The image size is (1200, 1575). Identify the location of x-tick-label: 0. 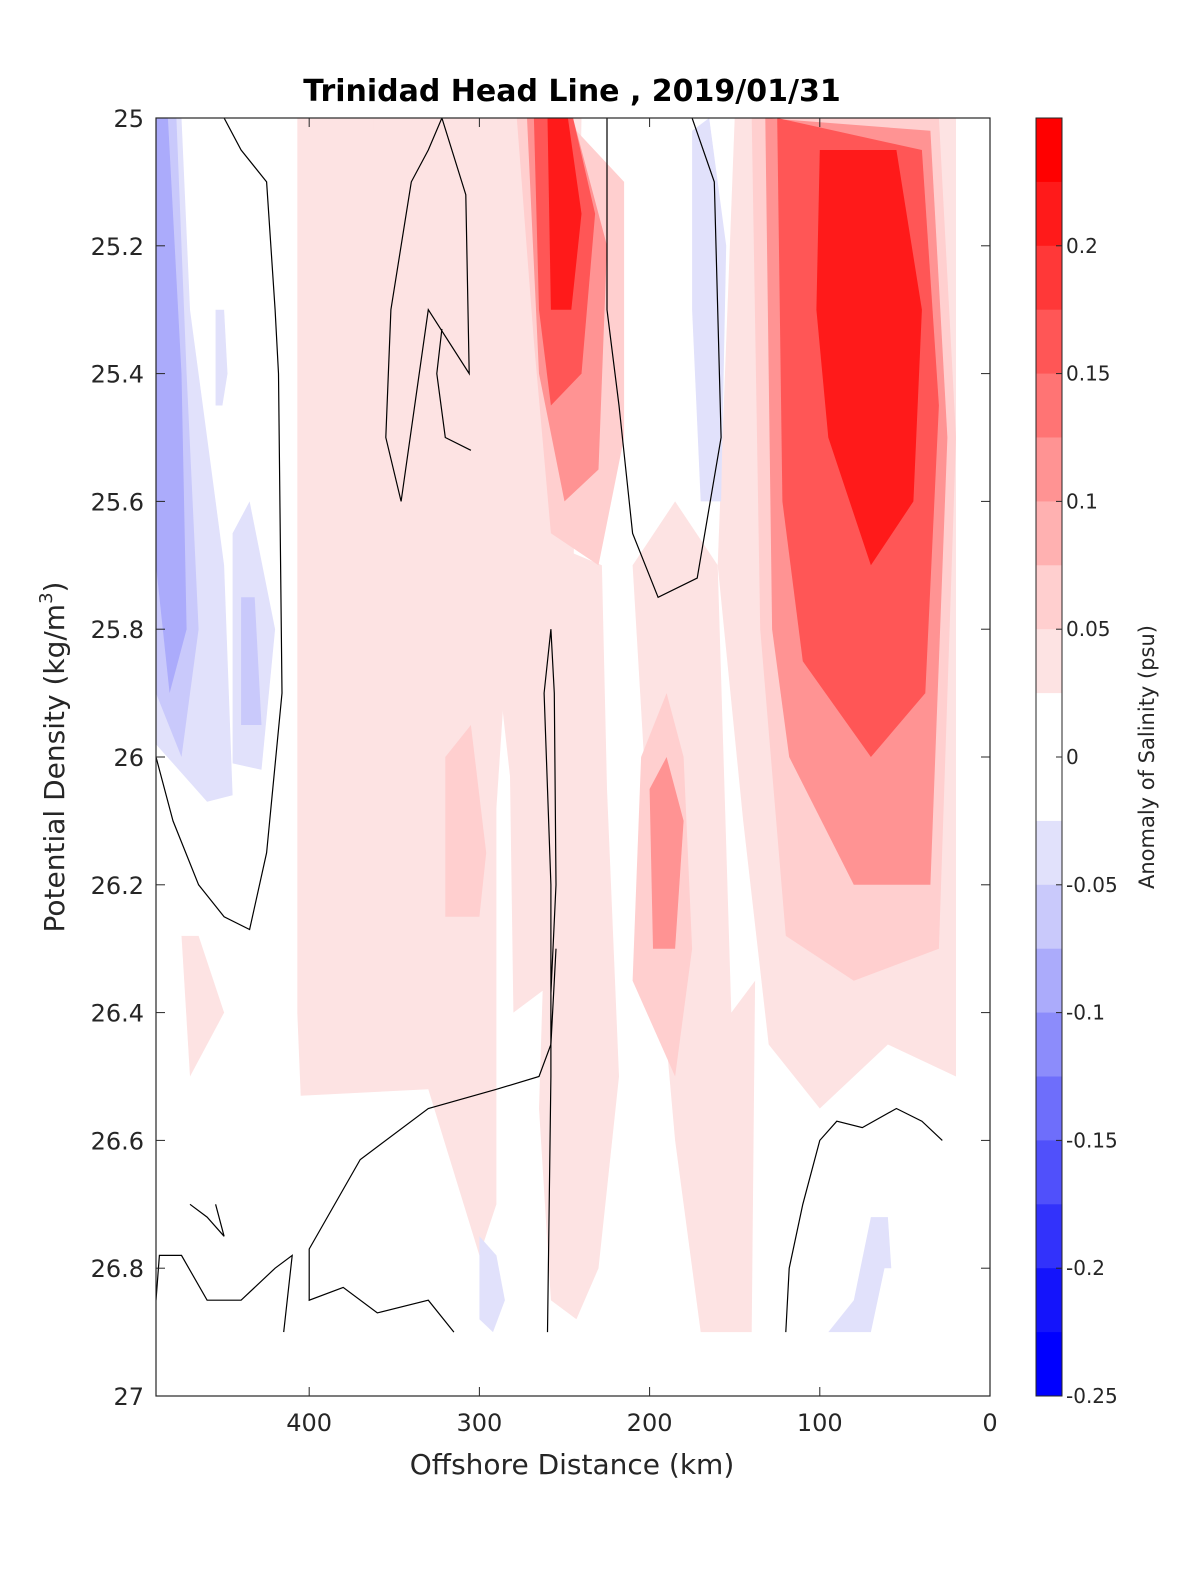
(989, 1423).